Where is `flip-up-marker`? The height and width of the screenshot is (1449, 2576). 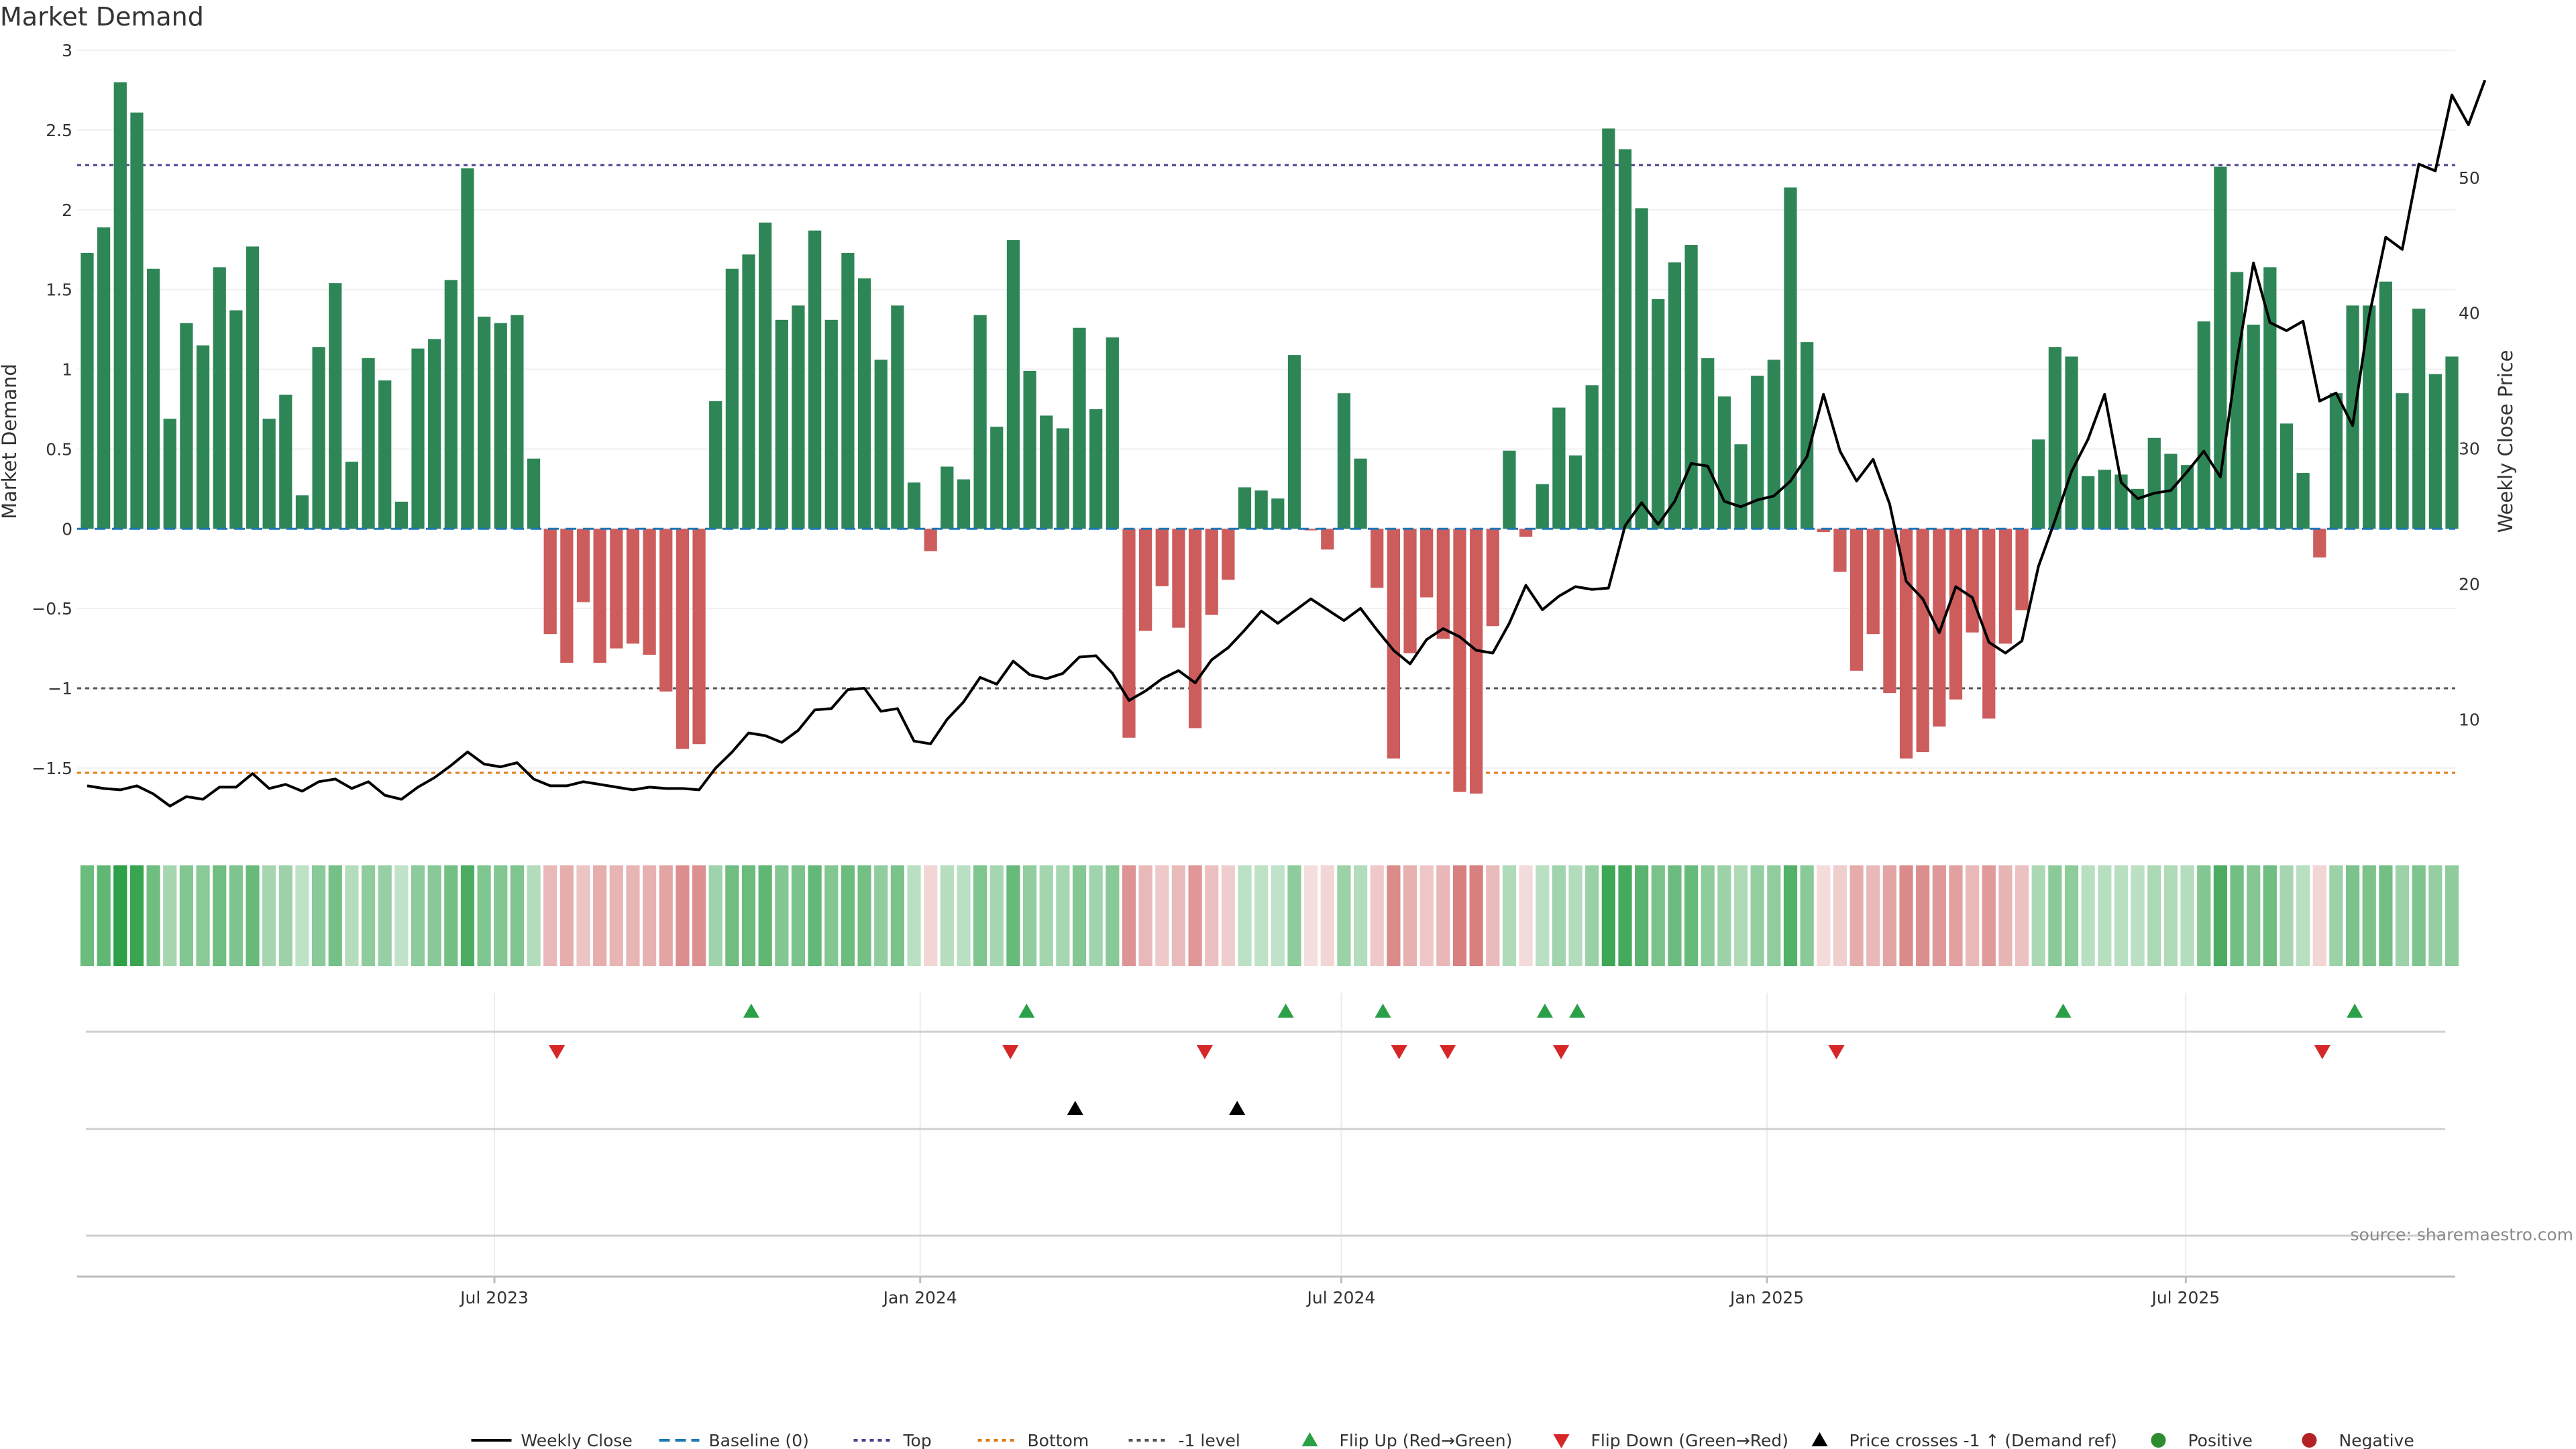
flip-up-marker is located at coordinates (1026, 1011).